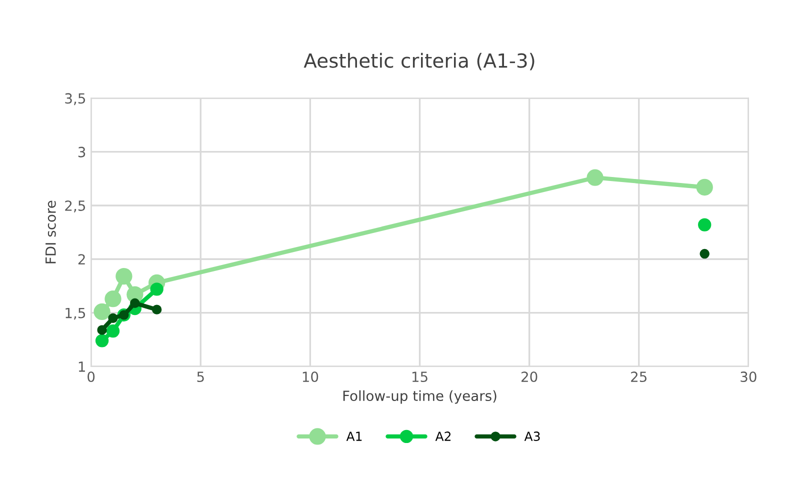 The image size is (792, 479). I want to click on y-tick-label: 3, so click(82, 152).